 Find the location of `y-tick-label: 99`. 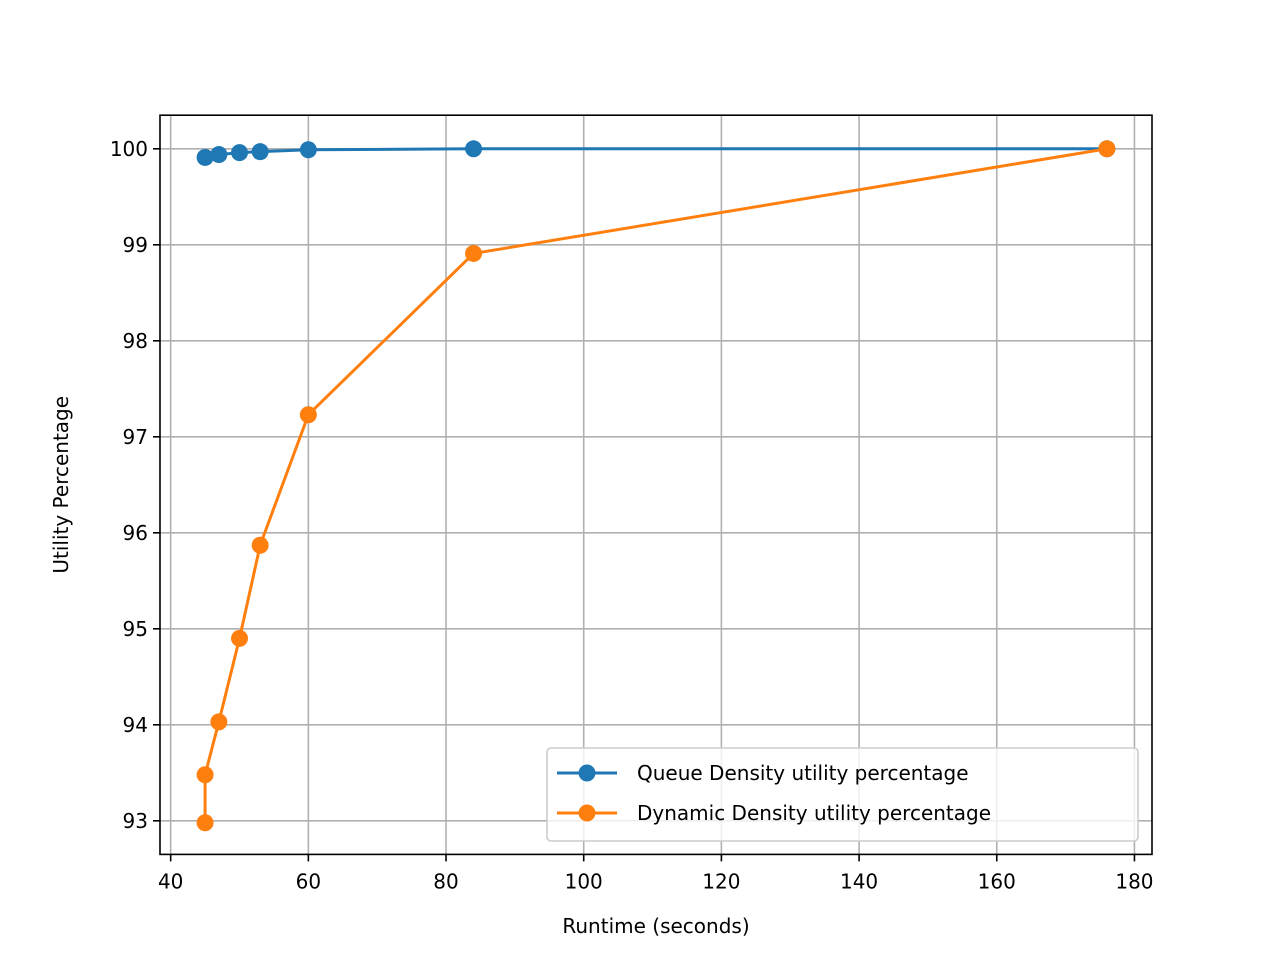

y-tick-label: 99 is located at coordinates (135, 245).